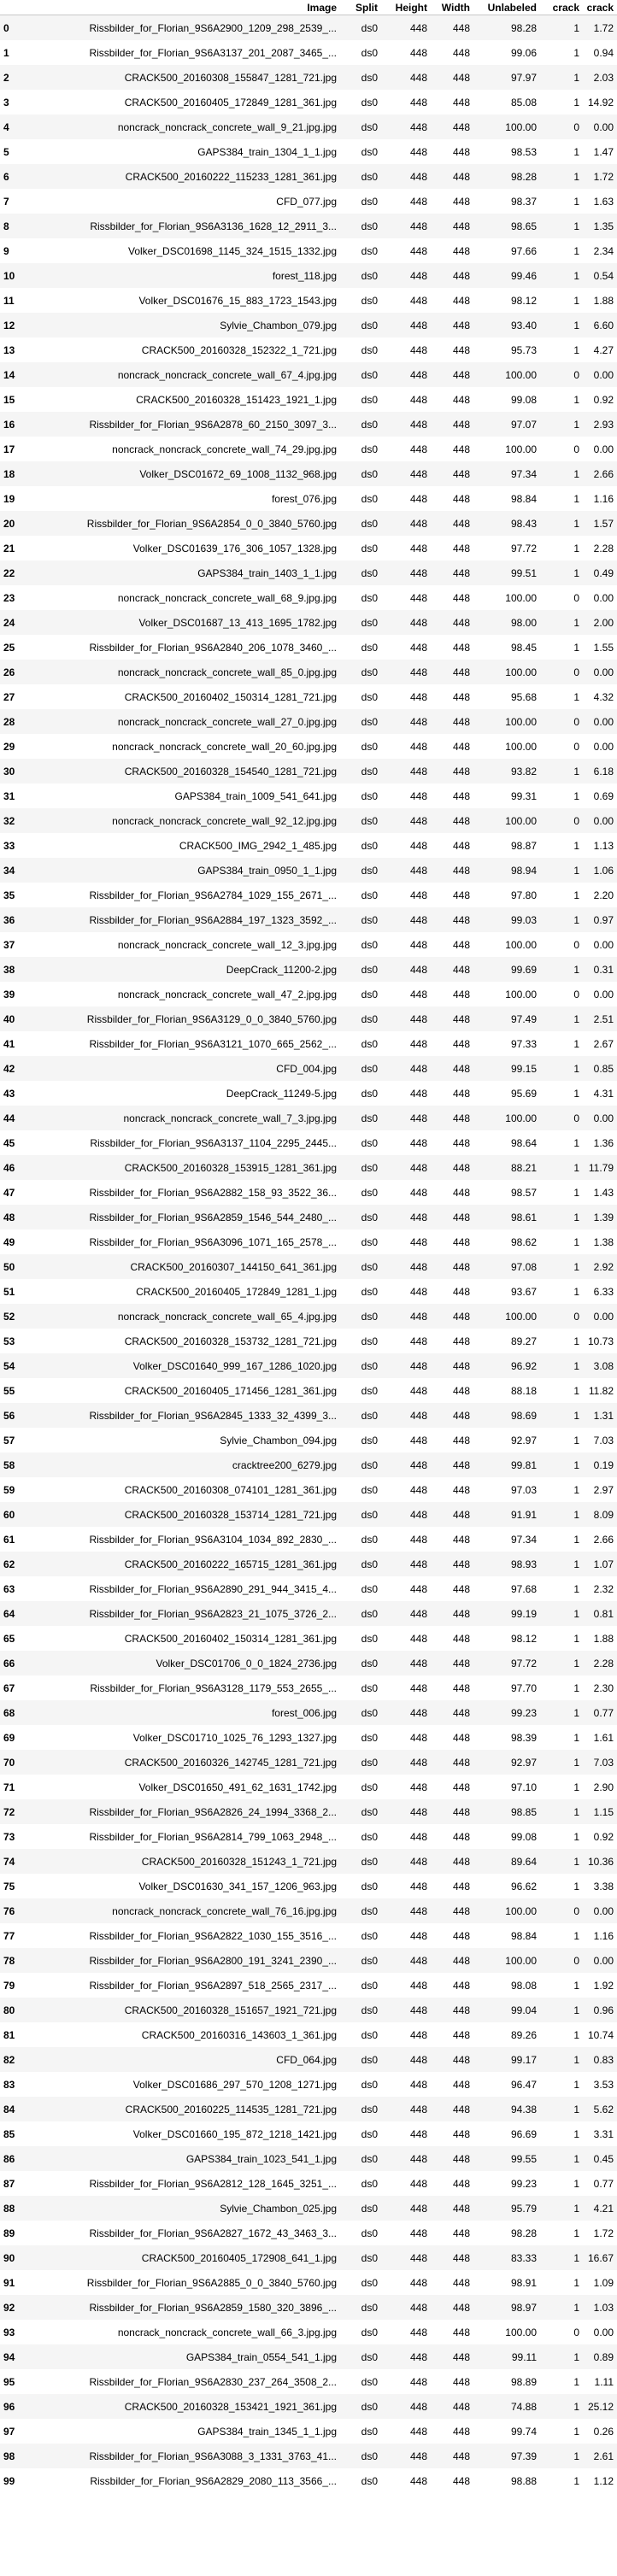 The width and height of the screenshot is (617, 2576). What do you see at coordinates (600, 1068) in the screenshot?
I see `crack-percent-cell: 0.85` at bounding box center [600, 1068].